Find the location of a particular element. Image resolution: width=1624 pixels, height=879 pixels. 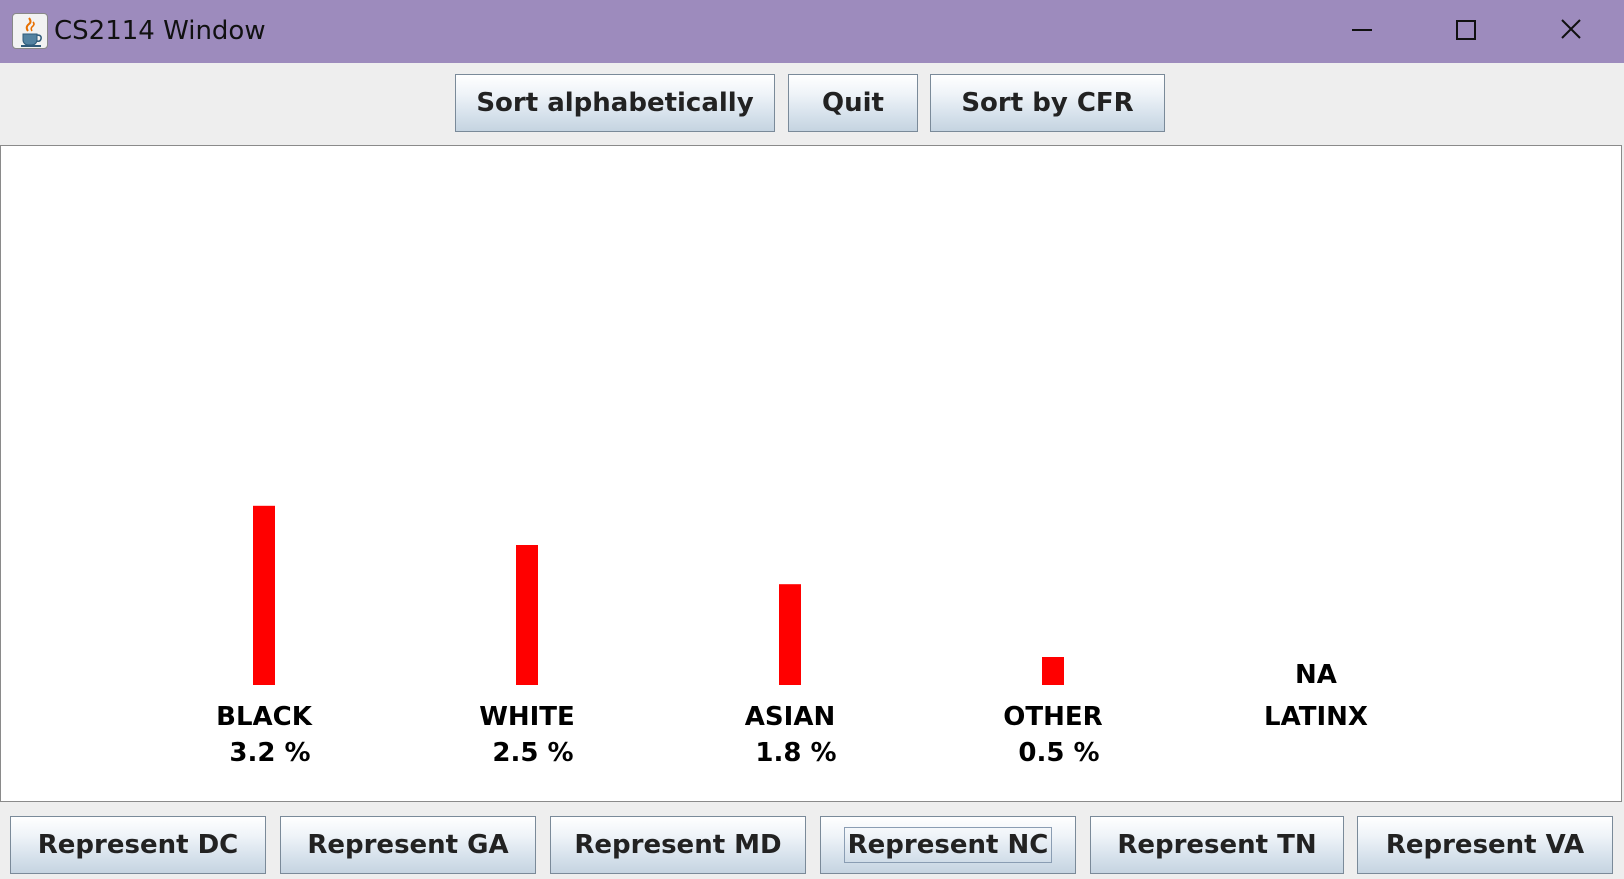

value-label-latinx: NA is located at coordinates (1316, 675).